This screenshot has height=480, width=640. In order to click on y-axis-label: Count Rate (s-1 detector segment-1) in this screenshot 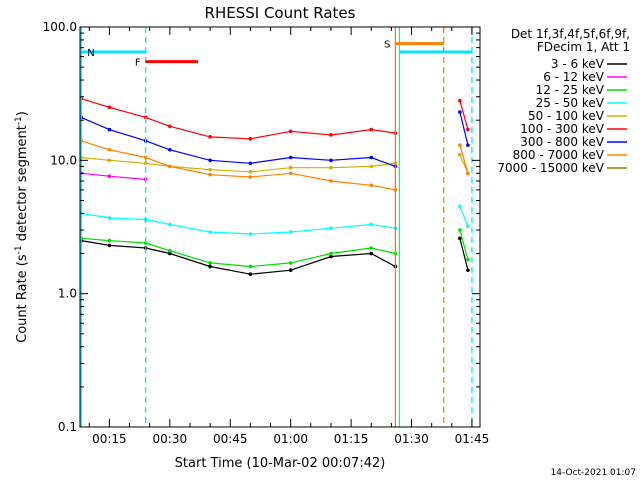, I will do `click(22, 227)`.